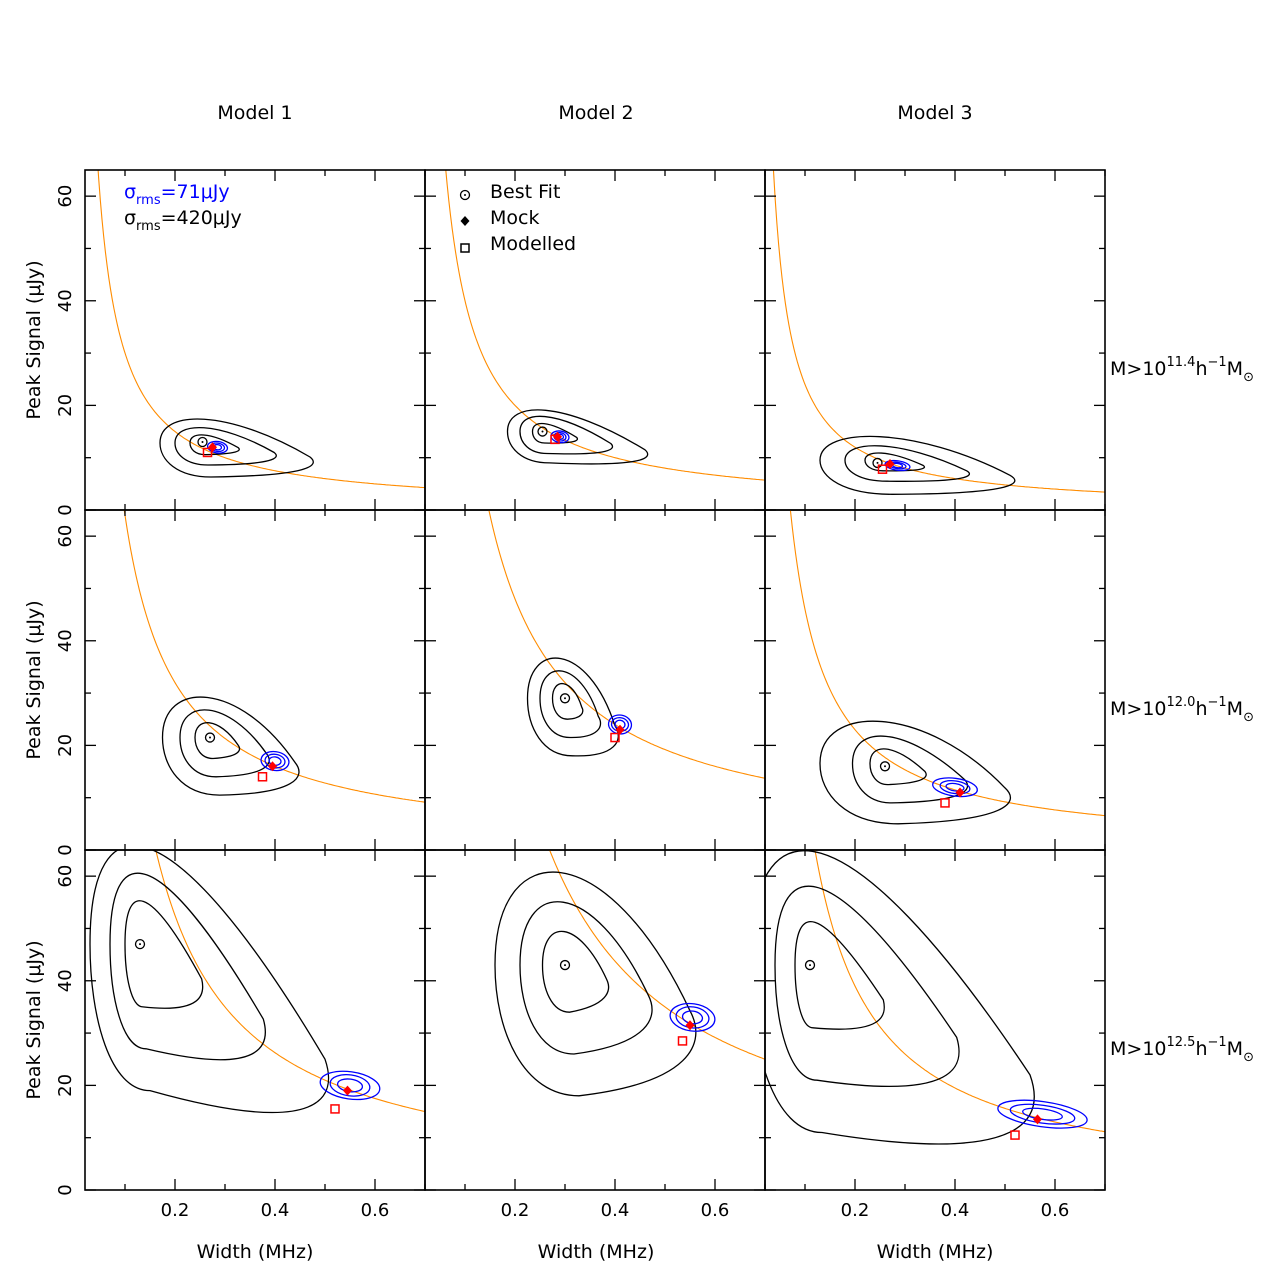  What do you see at coordinates (1182, 370) in the screenshot?
I see `row-label-mass-11-4: M>1011.4h−1M⊙` at bounding box center [1182, 370].